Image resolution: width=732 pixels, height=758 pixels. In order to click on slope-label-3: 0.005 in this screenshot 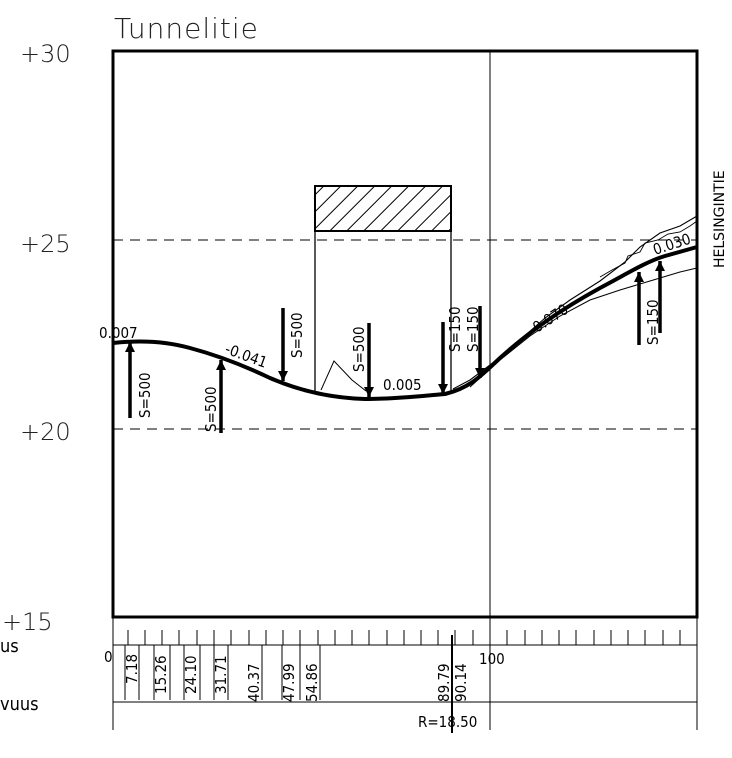, I will do `click(402, 385)`.